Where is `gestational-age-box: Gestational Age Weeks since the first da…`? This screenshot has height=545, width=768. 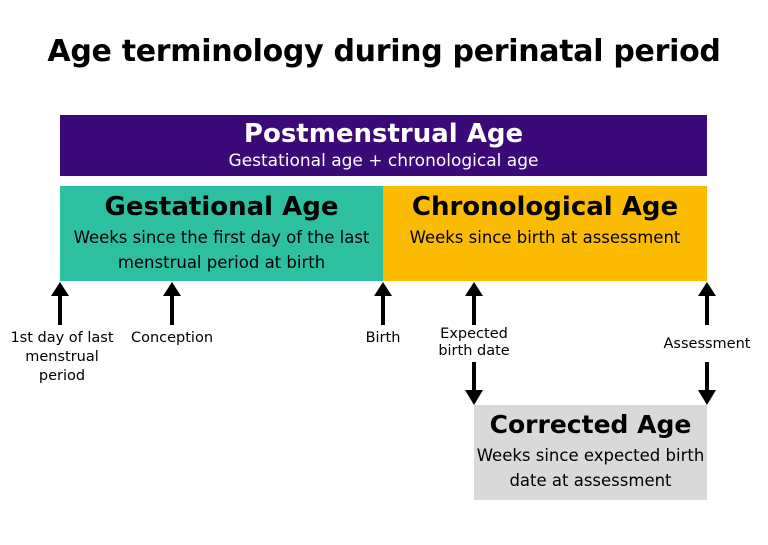 gestational-age-box: Gestational Age Weeks since the first da… is located at coordinates (221, 233).